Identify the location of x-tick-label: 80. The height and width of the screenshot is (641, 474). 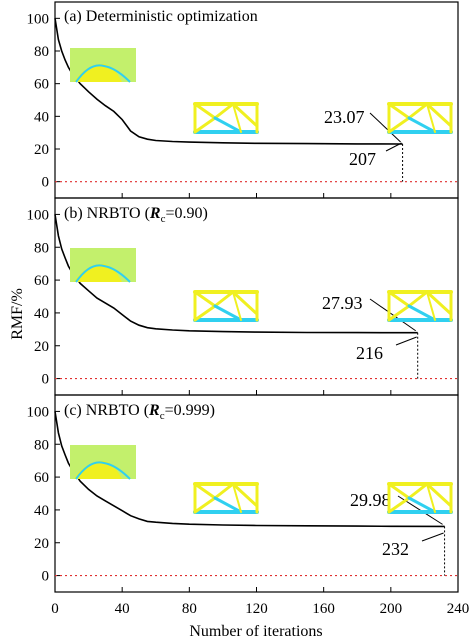
(189, 609).